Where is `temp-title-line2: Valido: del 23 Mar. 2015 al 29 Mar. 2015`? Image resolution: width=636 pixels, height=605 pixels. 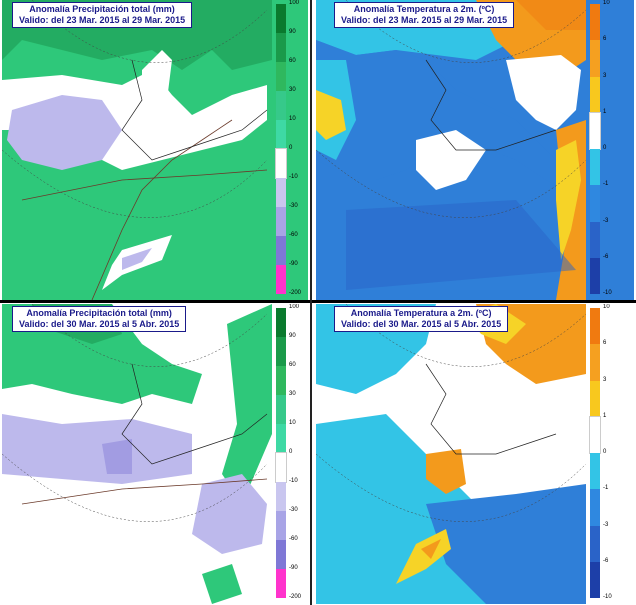
temp-title-line2: Valido: del 23 Mar. 2015 al 29 Mar. 2015 is located at coordinates (424, 20).